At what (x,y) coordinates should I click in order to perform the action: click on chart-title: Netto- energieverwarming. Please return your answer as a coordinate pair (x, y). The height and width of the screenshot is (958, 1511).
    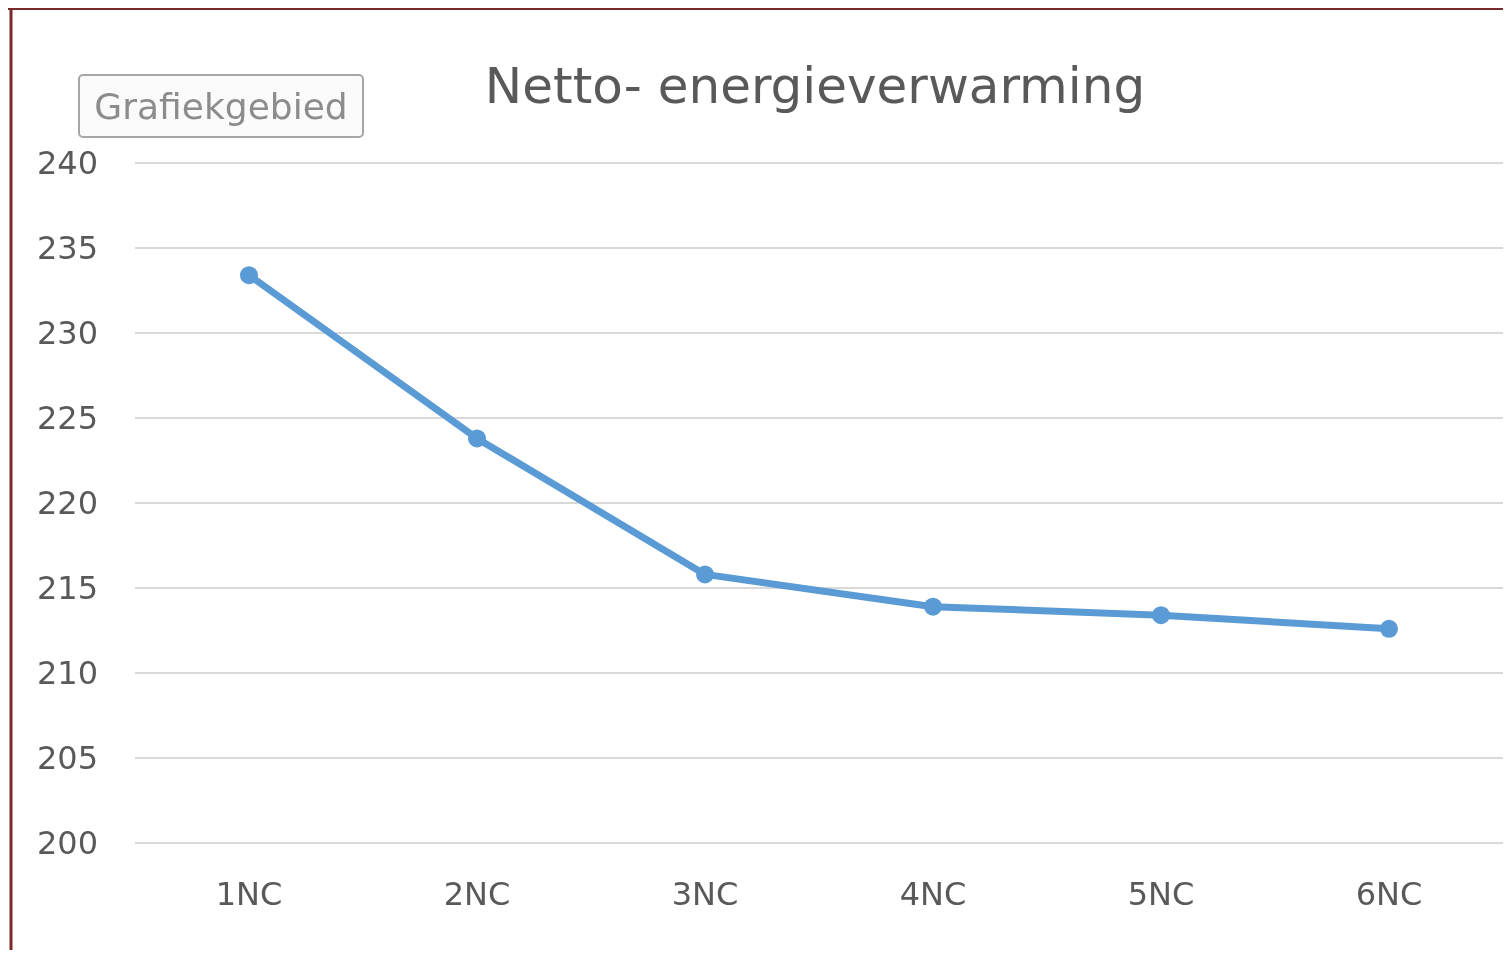
    Looking at the image, I should click on (815, 86).